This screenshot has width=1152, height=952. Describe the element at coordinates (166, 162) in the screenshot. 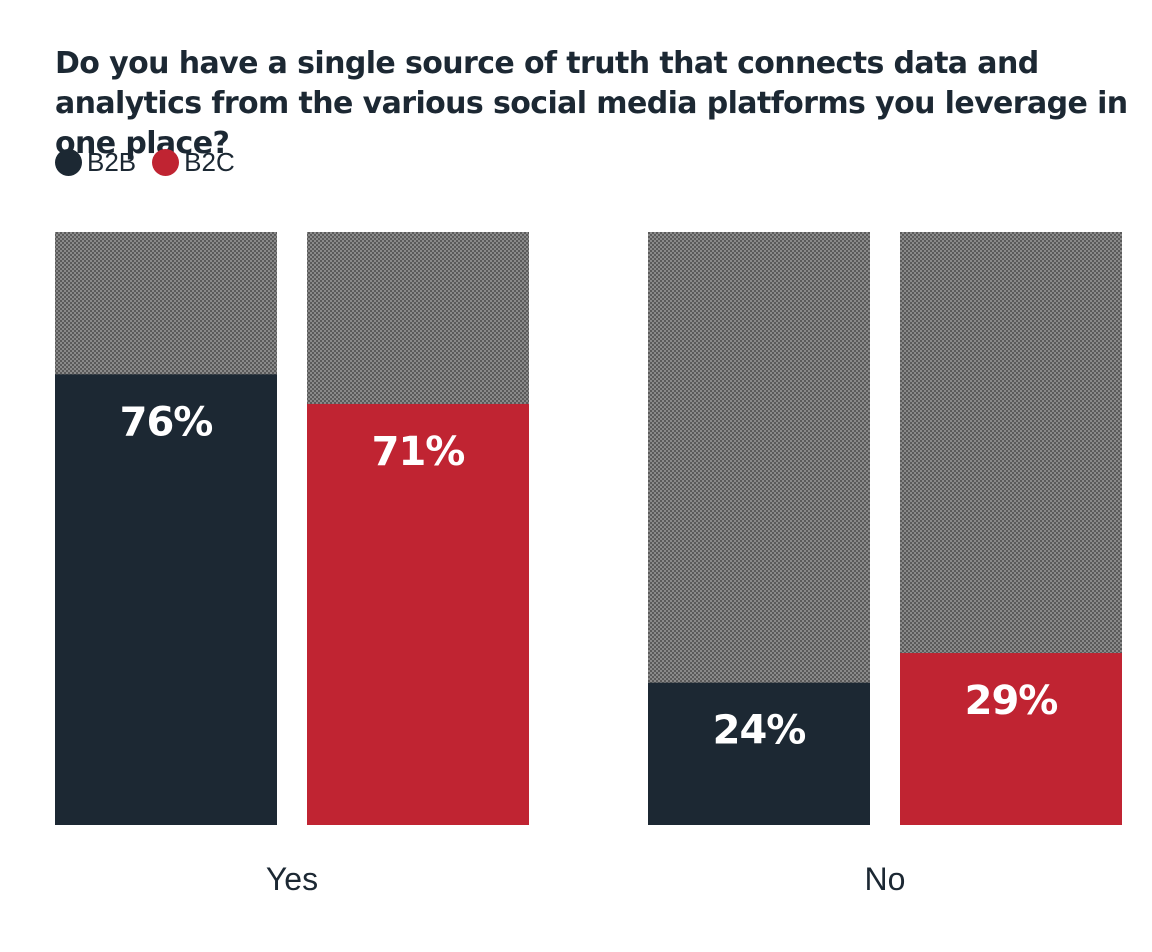

I see `legend-swatch-b2c` at that location.